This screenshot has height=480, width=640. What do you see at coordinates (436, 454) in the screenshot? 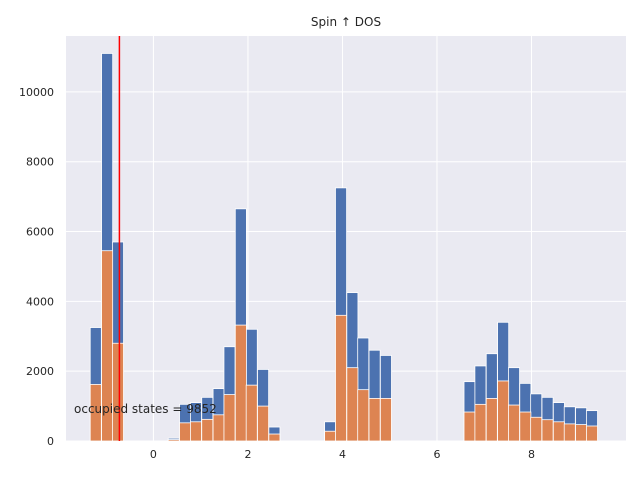
I see `x-tick-label: 6` at bounding box center [436, 454].